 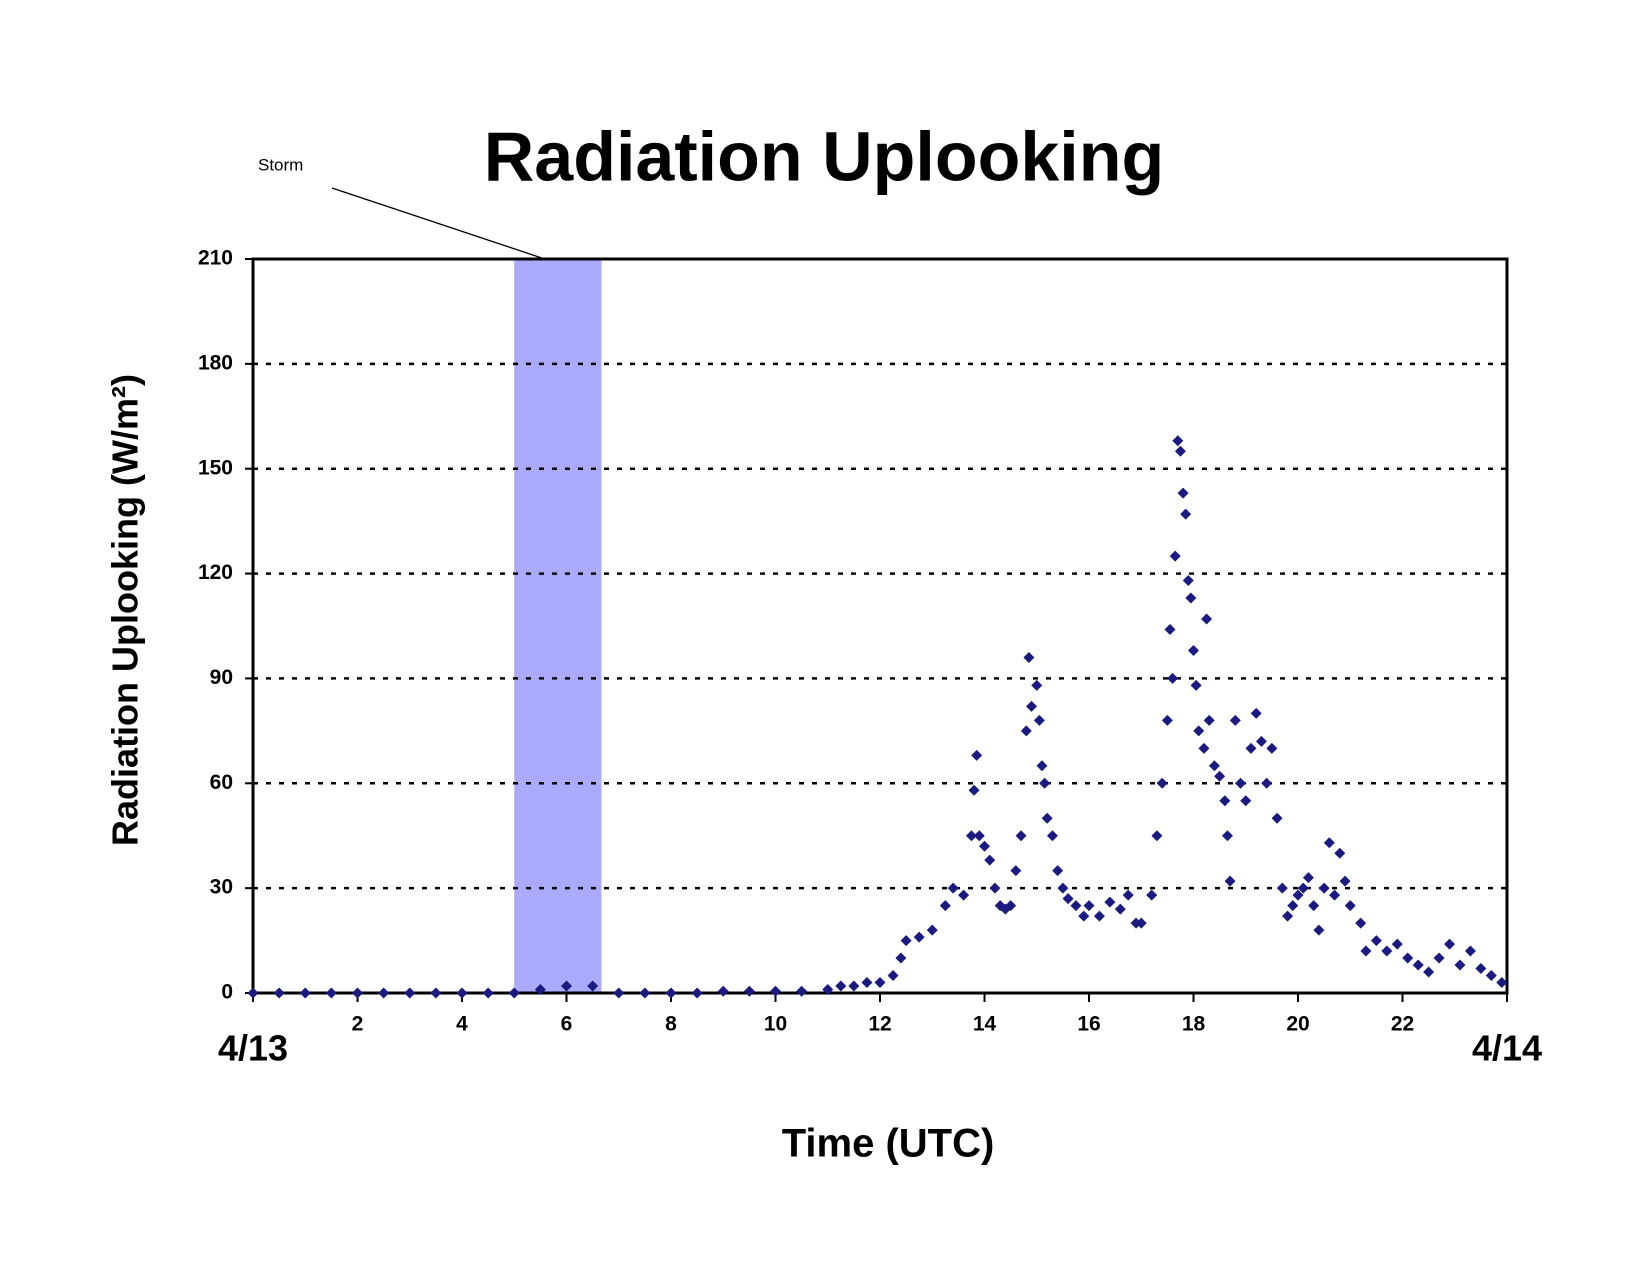 What do you see at coordinates (215, 258) in the screenshot?
I see `y-tick-label: 210` at bounding box center [215, 258].